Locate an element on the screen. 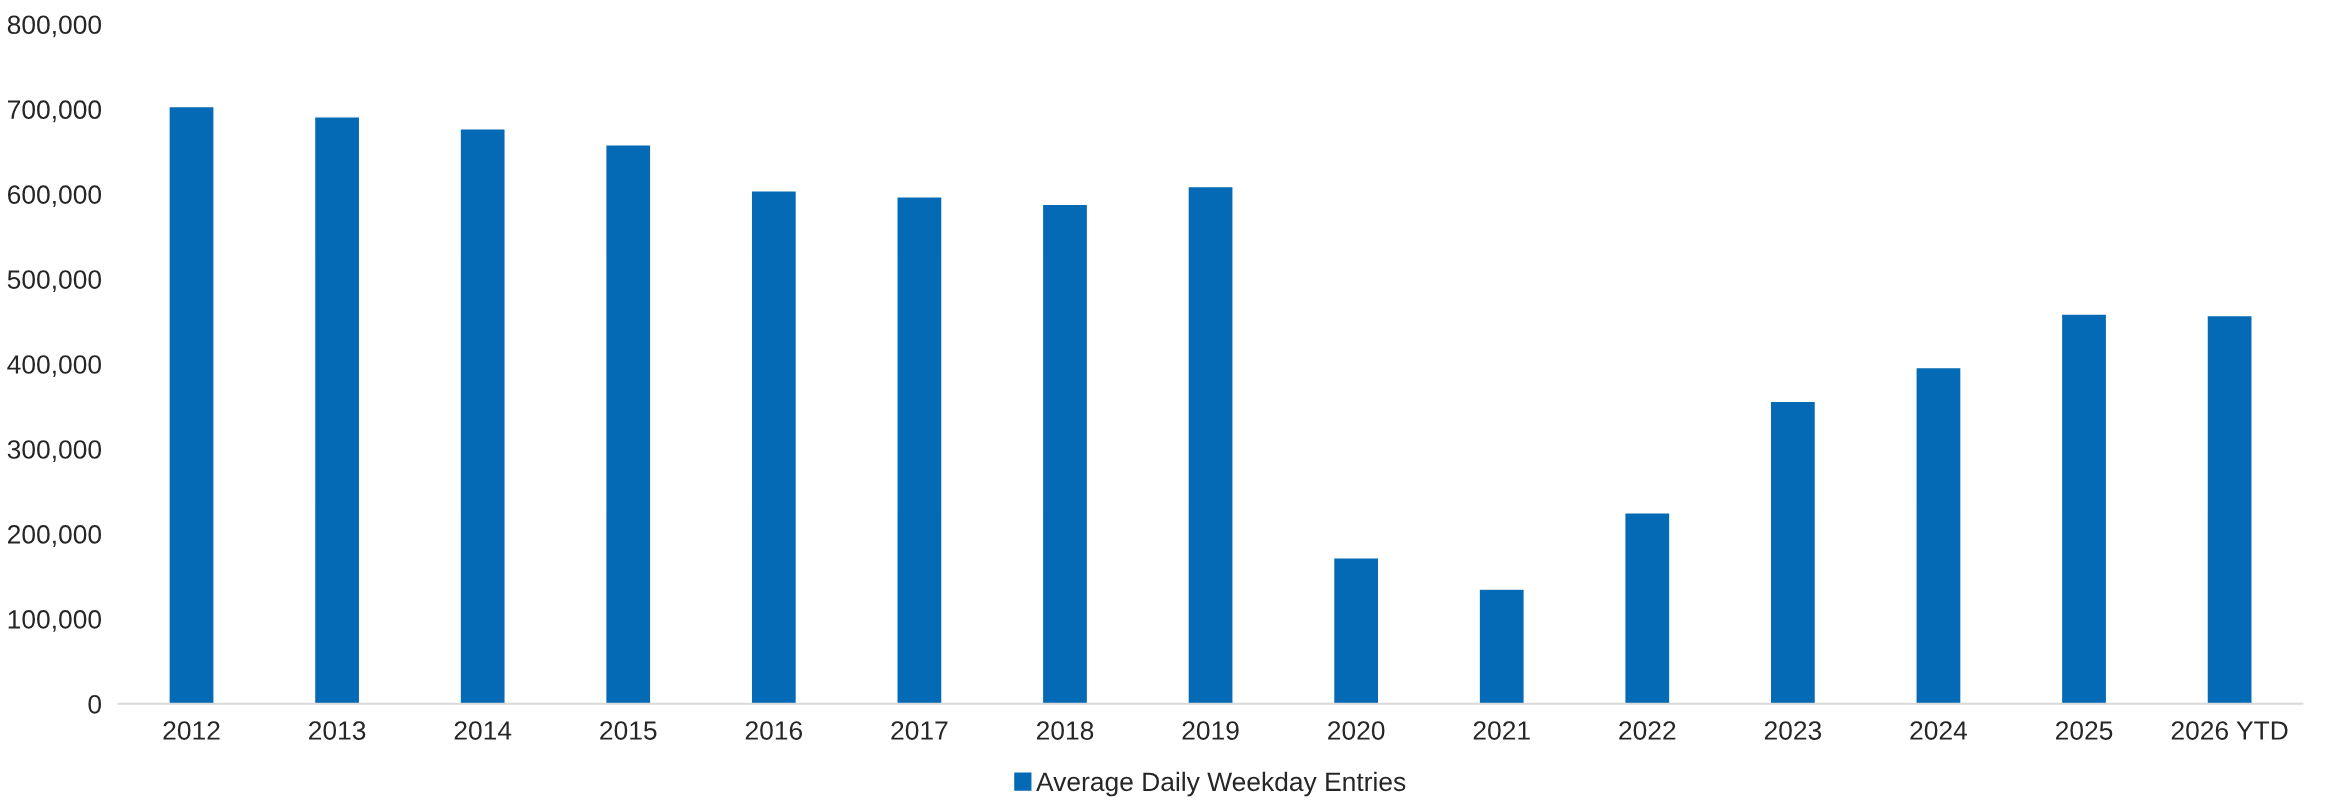 The image size is (2328, 809). y-tick-label: 500,000 is located at coordinates (54, 281).